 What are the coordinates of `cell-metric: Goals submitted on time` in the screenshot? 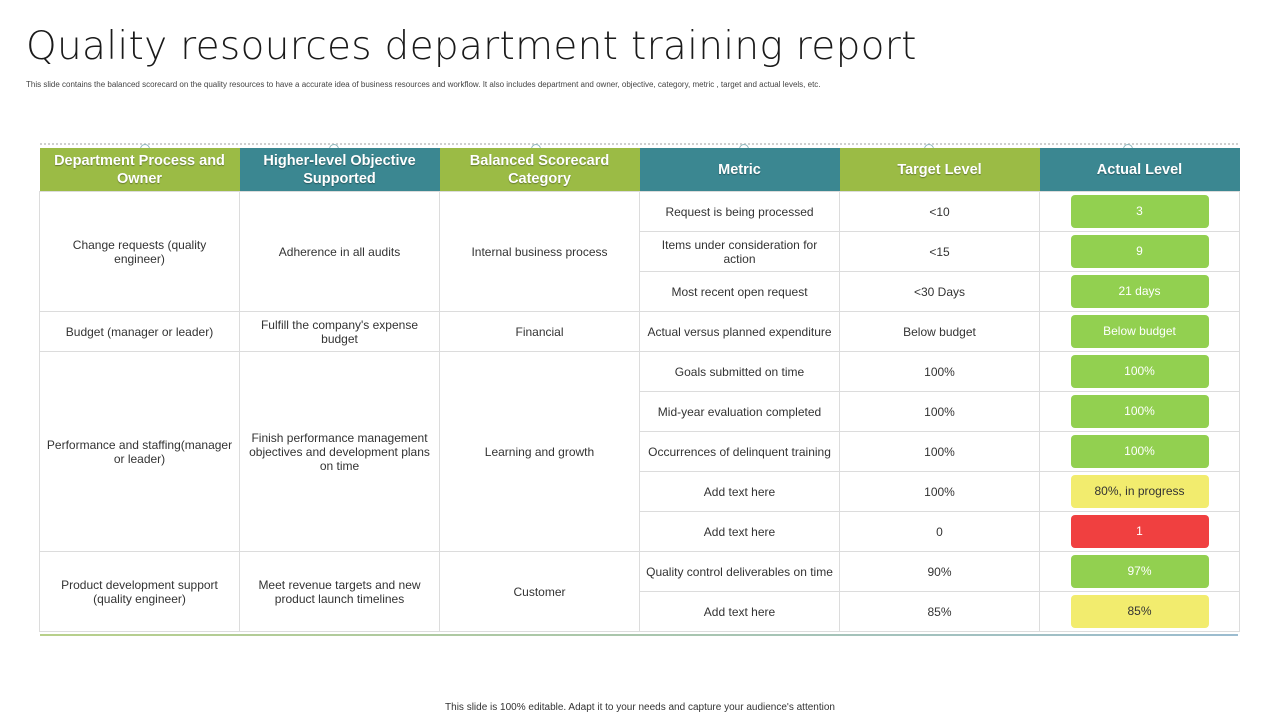 It's located at (739, 371).